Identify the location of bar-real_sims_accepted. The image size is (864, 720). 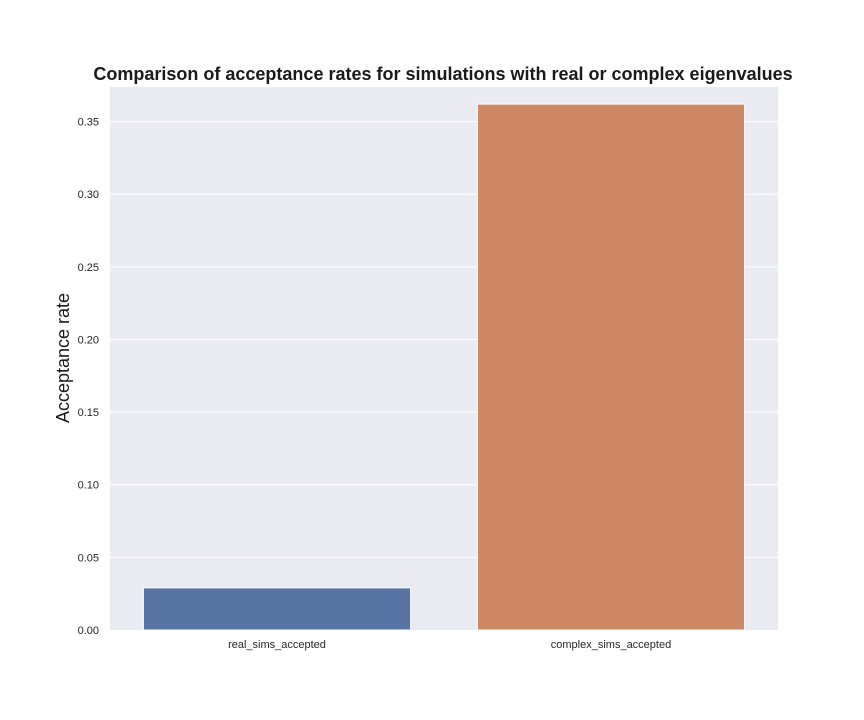
(277, 609).